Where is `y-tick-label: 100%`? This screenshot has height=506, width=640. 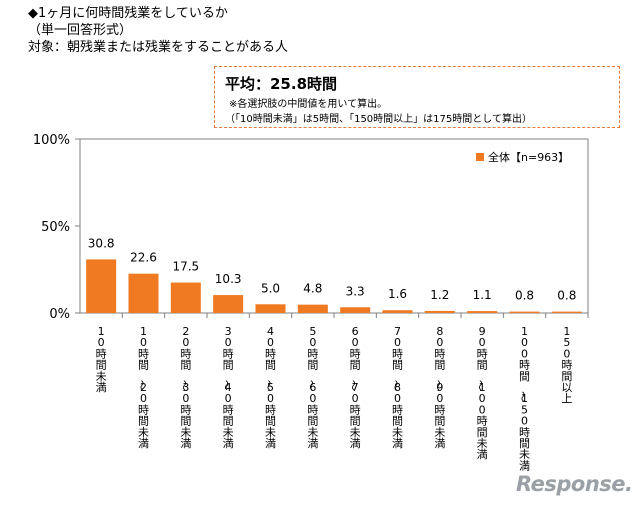
y-tick-label: 100% is located at coordinates (51, 140).